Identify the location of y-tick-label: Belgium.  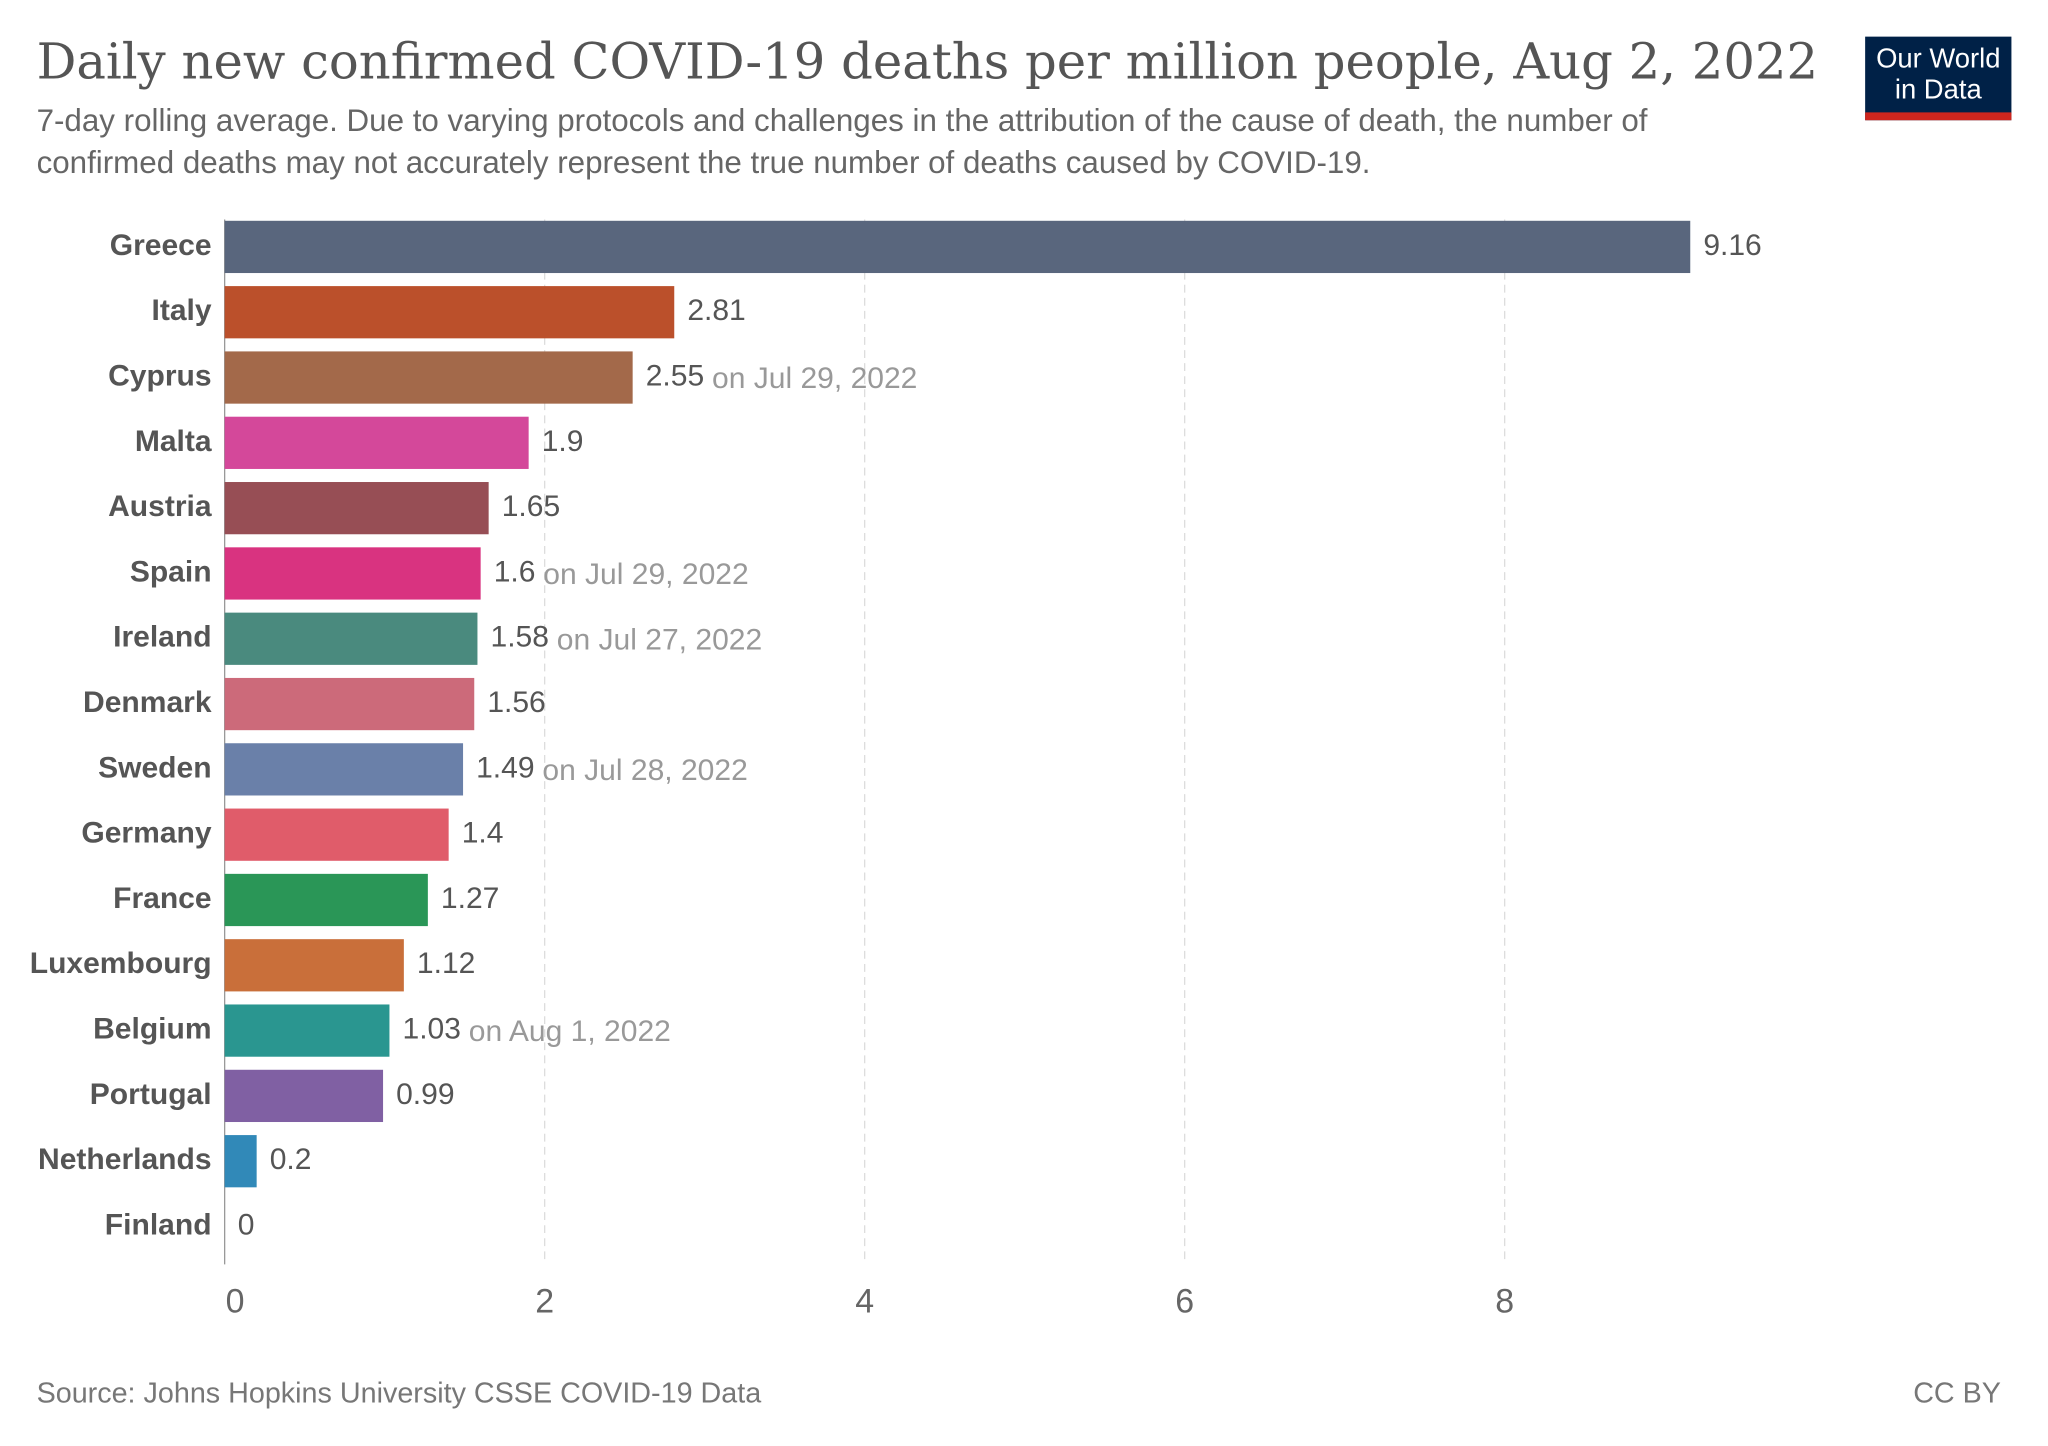
(152, 1029).